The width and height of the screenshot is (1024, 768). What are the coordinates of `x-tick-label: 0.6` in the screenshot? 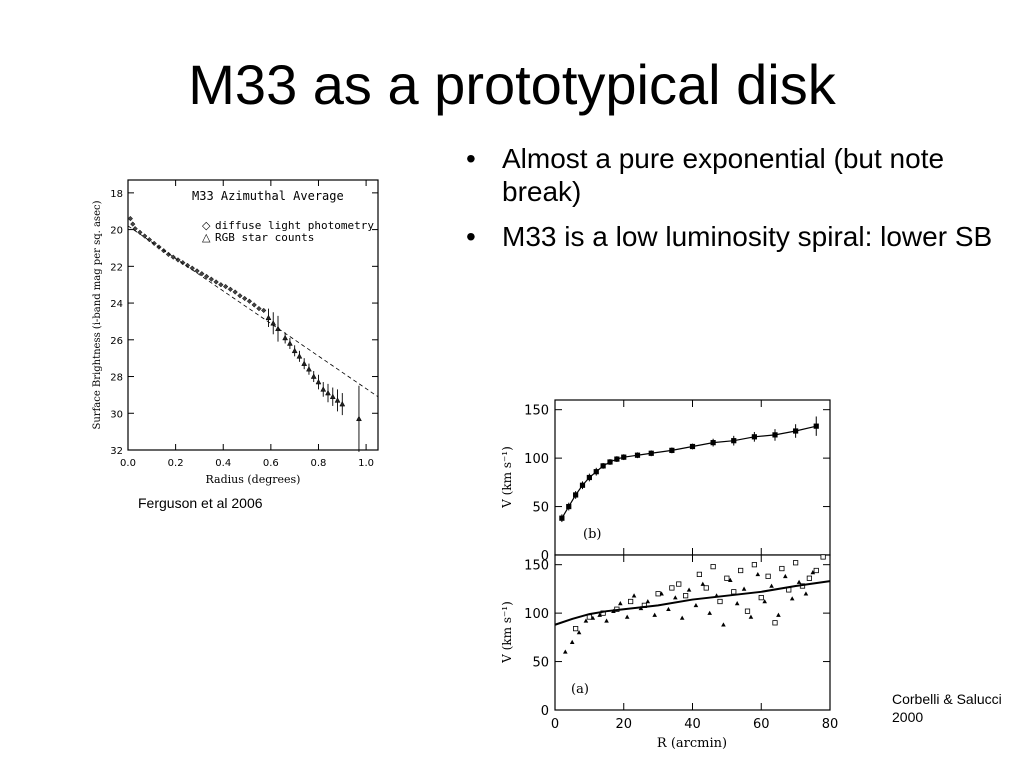 It's located at (271, 463).